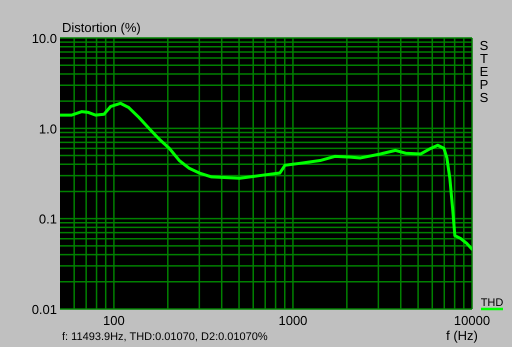 This screenshot has width=512, height=347. Describe the element at coordinates (114, 320) in the screenshot. I see `x-tick-label: 100` at that location.